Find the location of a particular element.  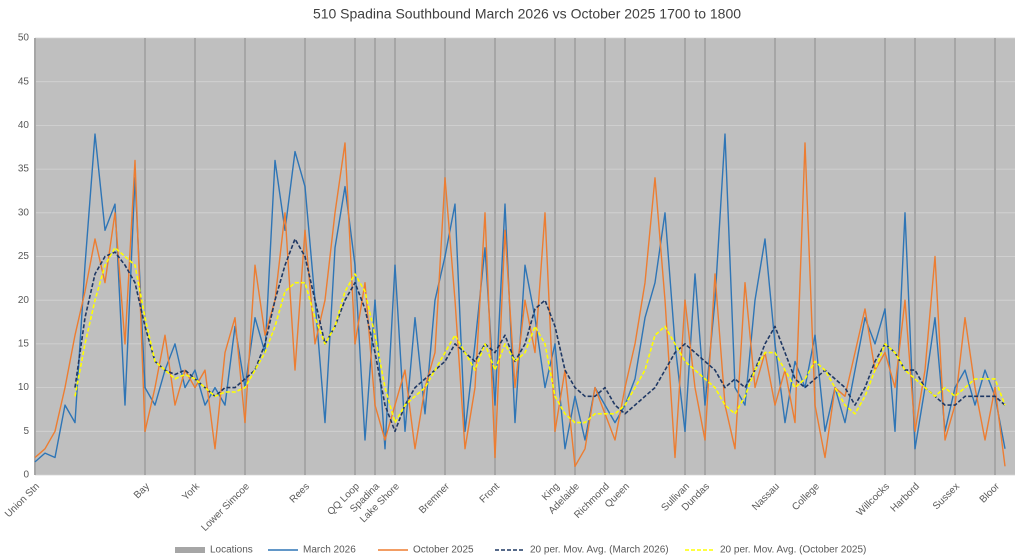

y-tick-label: 20 is located at coordinates (24, 300).